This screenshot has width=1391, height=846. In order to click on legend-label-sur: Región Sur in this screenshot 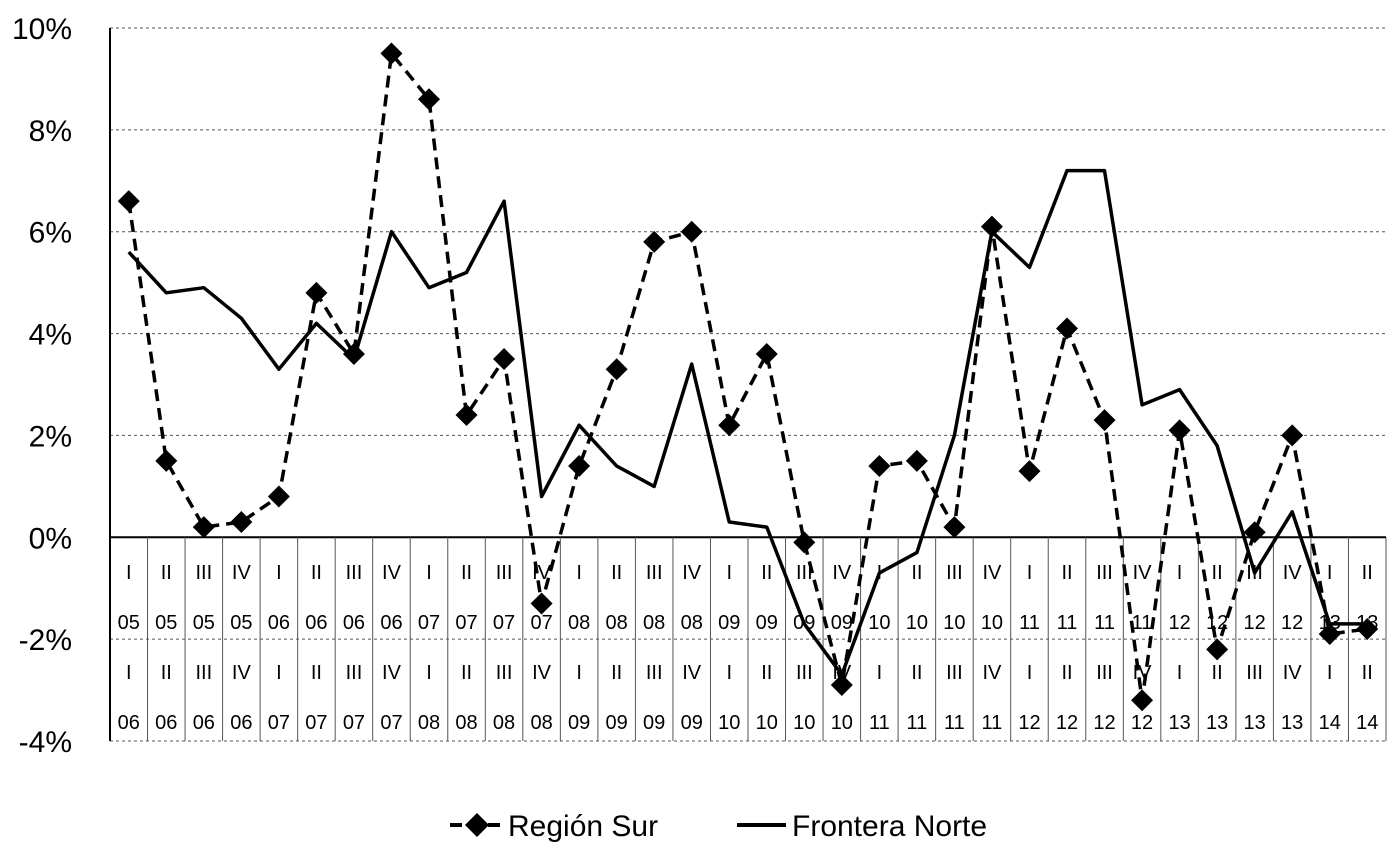, I will do `click(583, 826)`.